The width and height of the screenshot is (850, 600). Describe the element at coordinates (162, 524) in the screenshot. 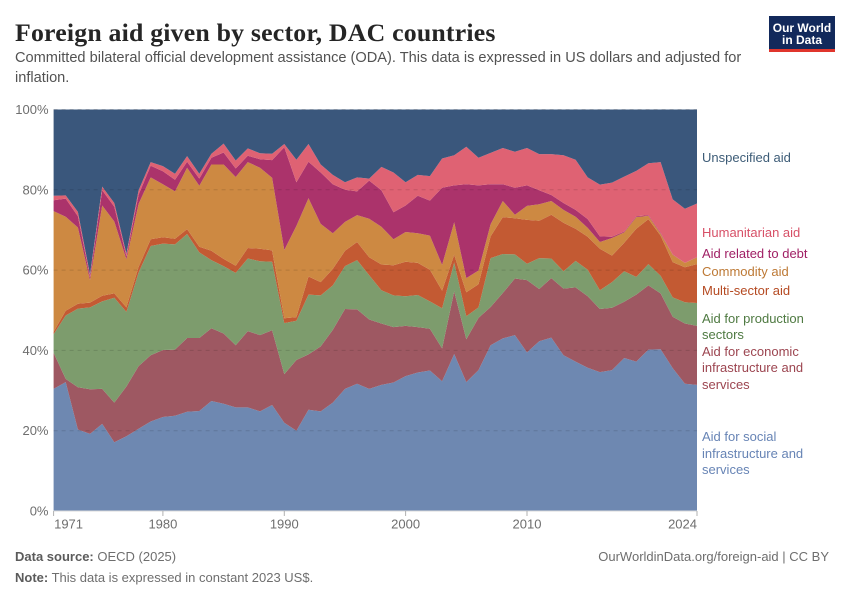

I see `svg-text: 1980` at that location.